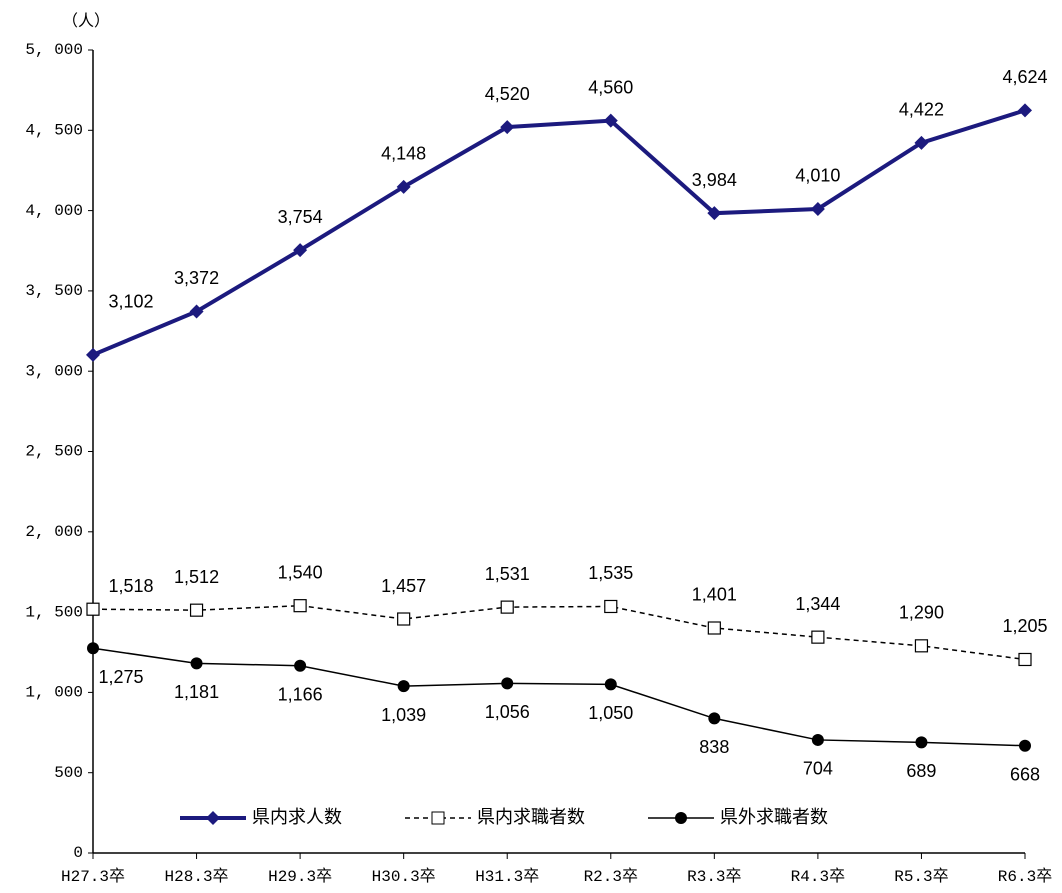  I want to click on data-label: 3,984, so click(714, 180).